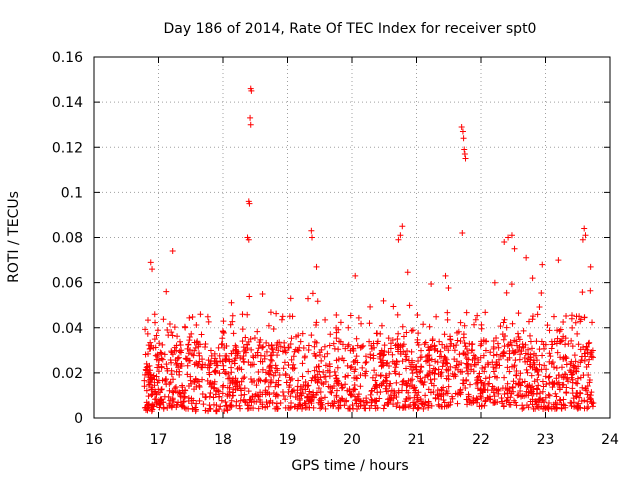 The width and height of the screenshot is (640, 480). What do you see at coordinates (94, 440) in the screenshot?
I see `x-tick-label: 16` at bounding box center [94, 440].